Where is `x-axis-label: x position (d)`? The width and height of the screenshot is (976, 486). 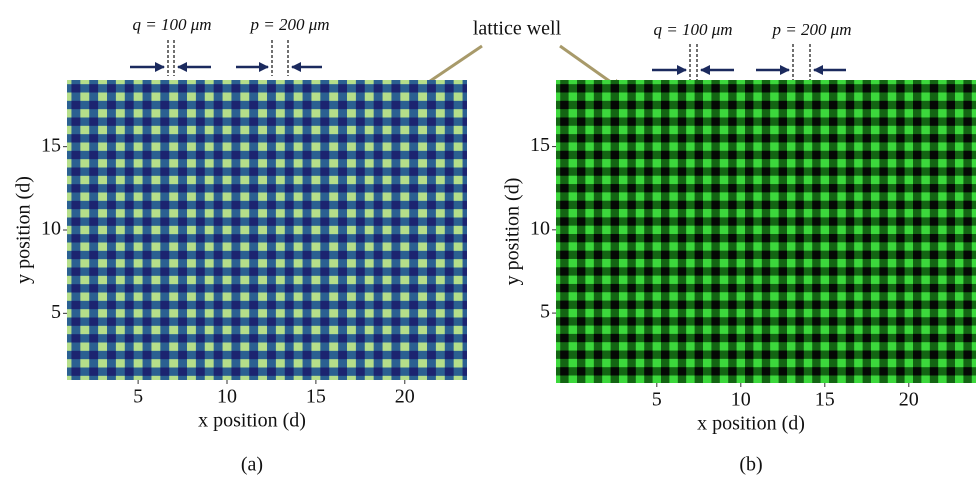
x-axis-label: x position (d) is located at coordinates (252, 421).